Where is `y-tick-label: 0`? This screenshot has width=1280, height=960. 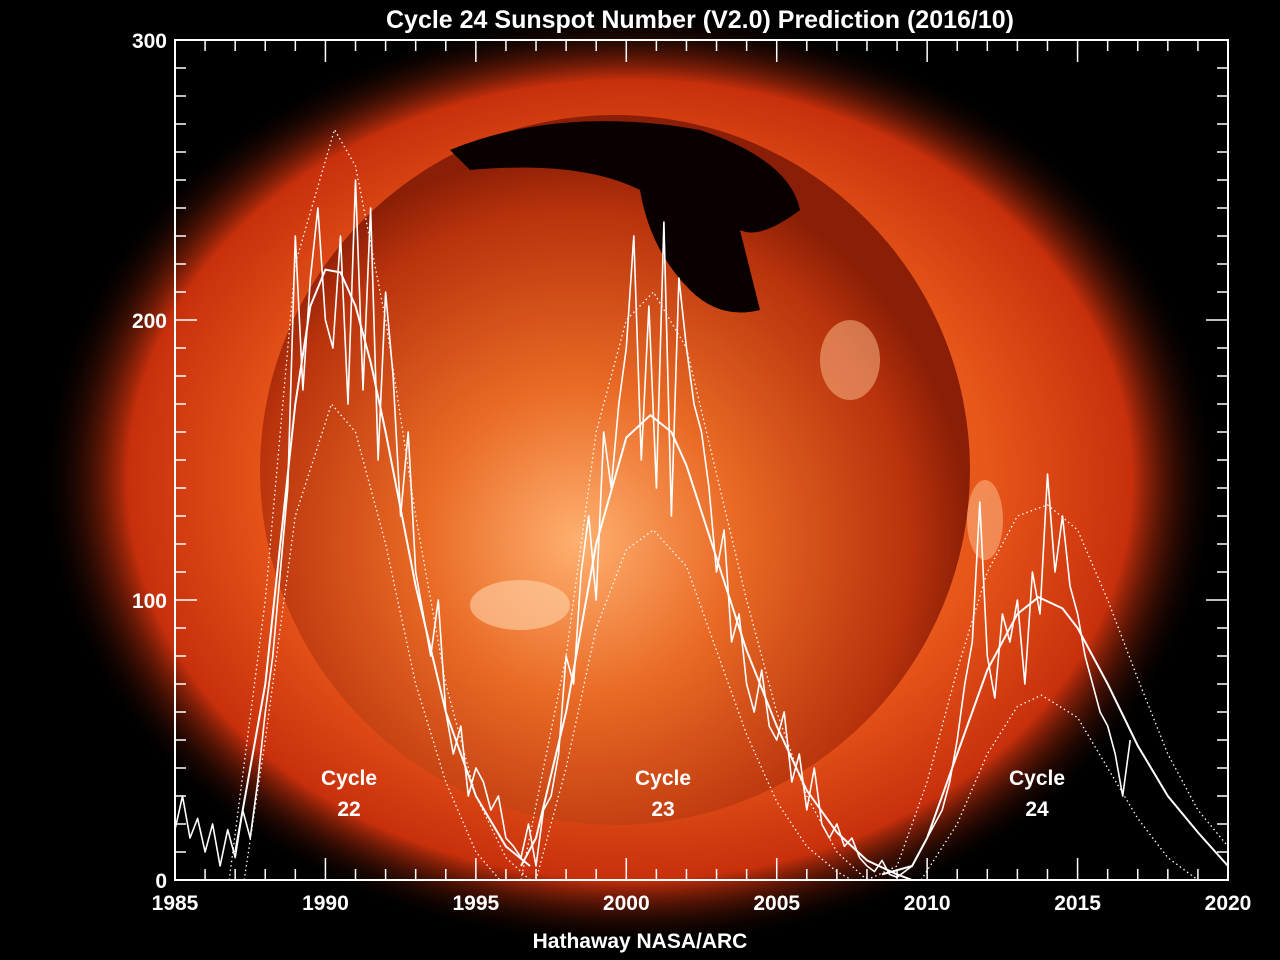
y-tick-label: 0 is located at coordinates (161, 881).